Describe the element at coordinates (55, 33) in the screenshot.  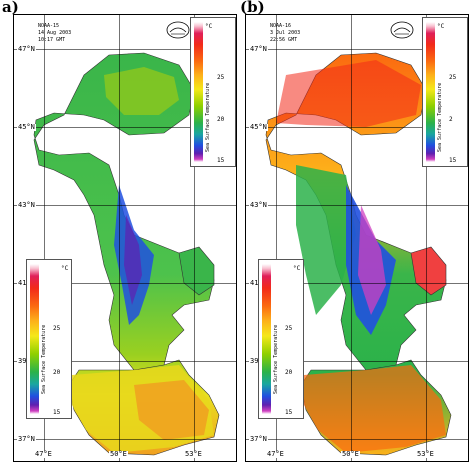
I see `acquisition-date-a: 14 Aug 2003` at that location.